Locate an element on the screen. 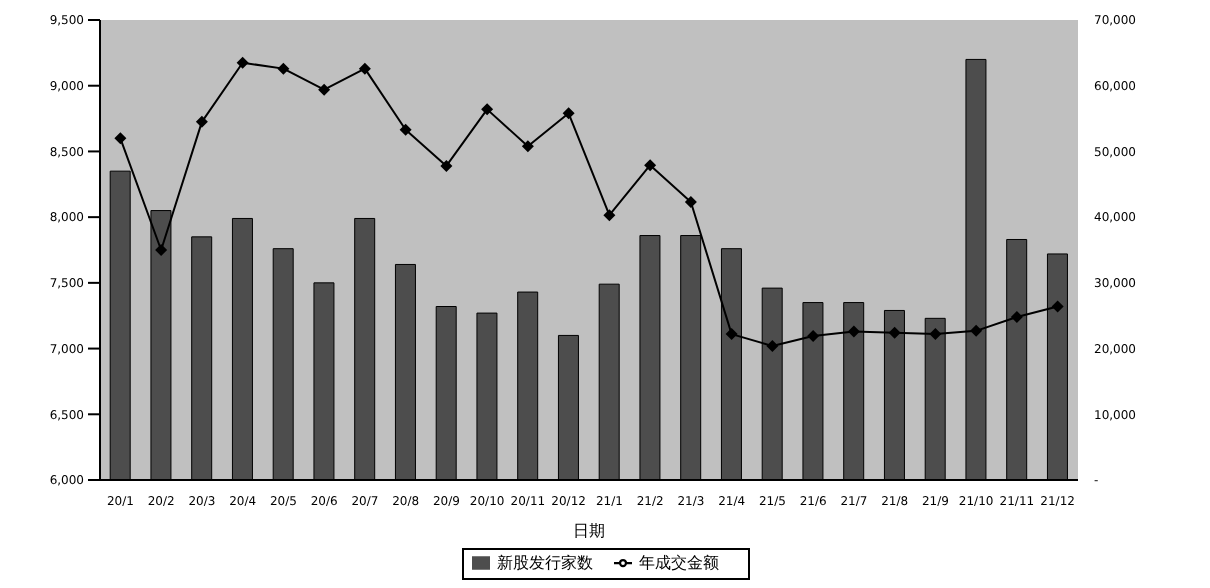 The image size is (1210, 588). x-axis-title: 日期 is located at coordinates (589, 531).